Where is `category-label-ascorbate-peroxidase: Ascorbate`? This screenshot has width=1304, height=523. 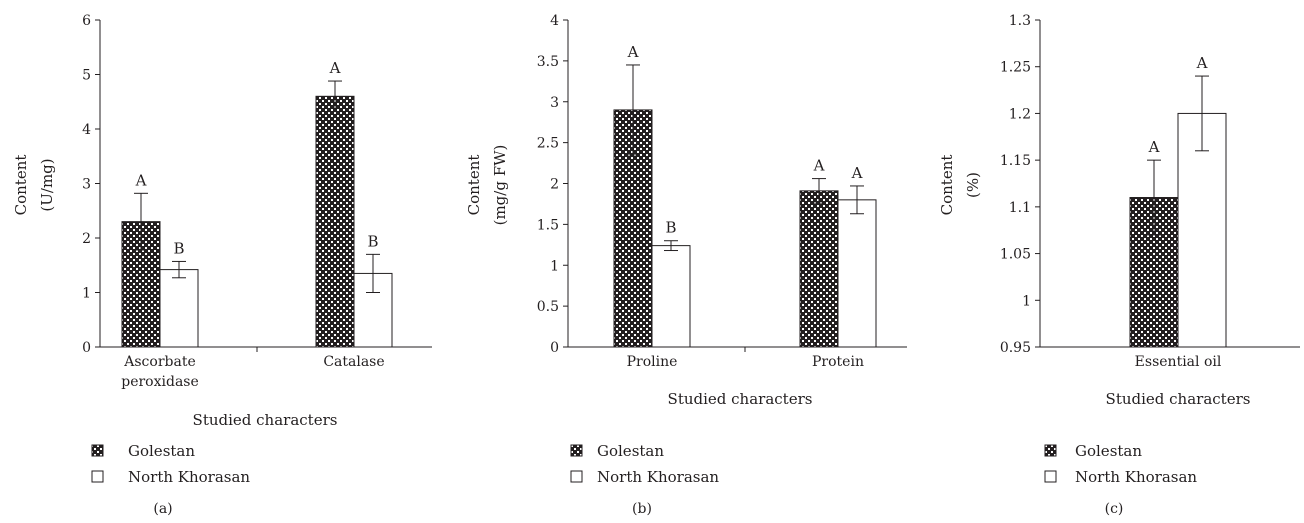
category-label-ascorbate-peroxidase: Ascorbate is located at coordinates (159, 362).